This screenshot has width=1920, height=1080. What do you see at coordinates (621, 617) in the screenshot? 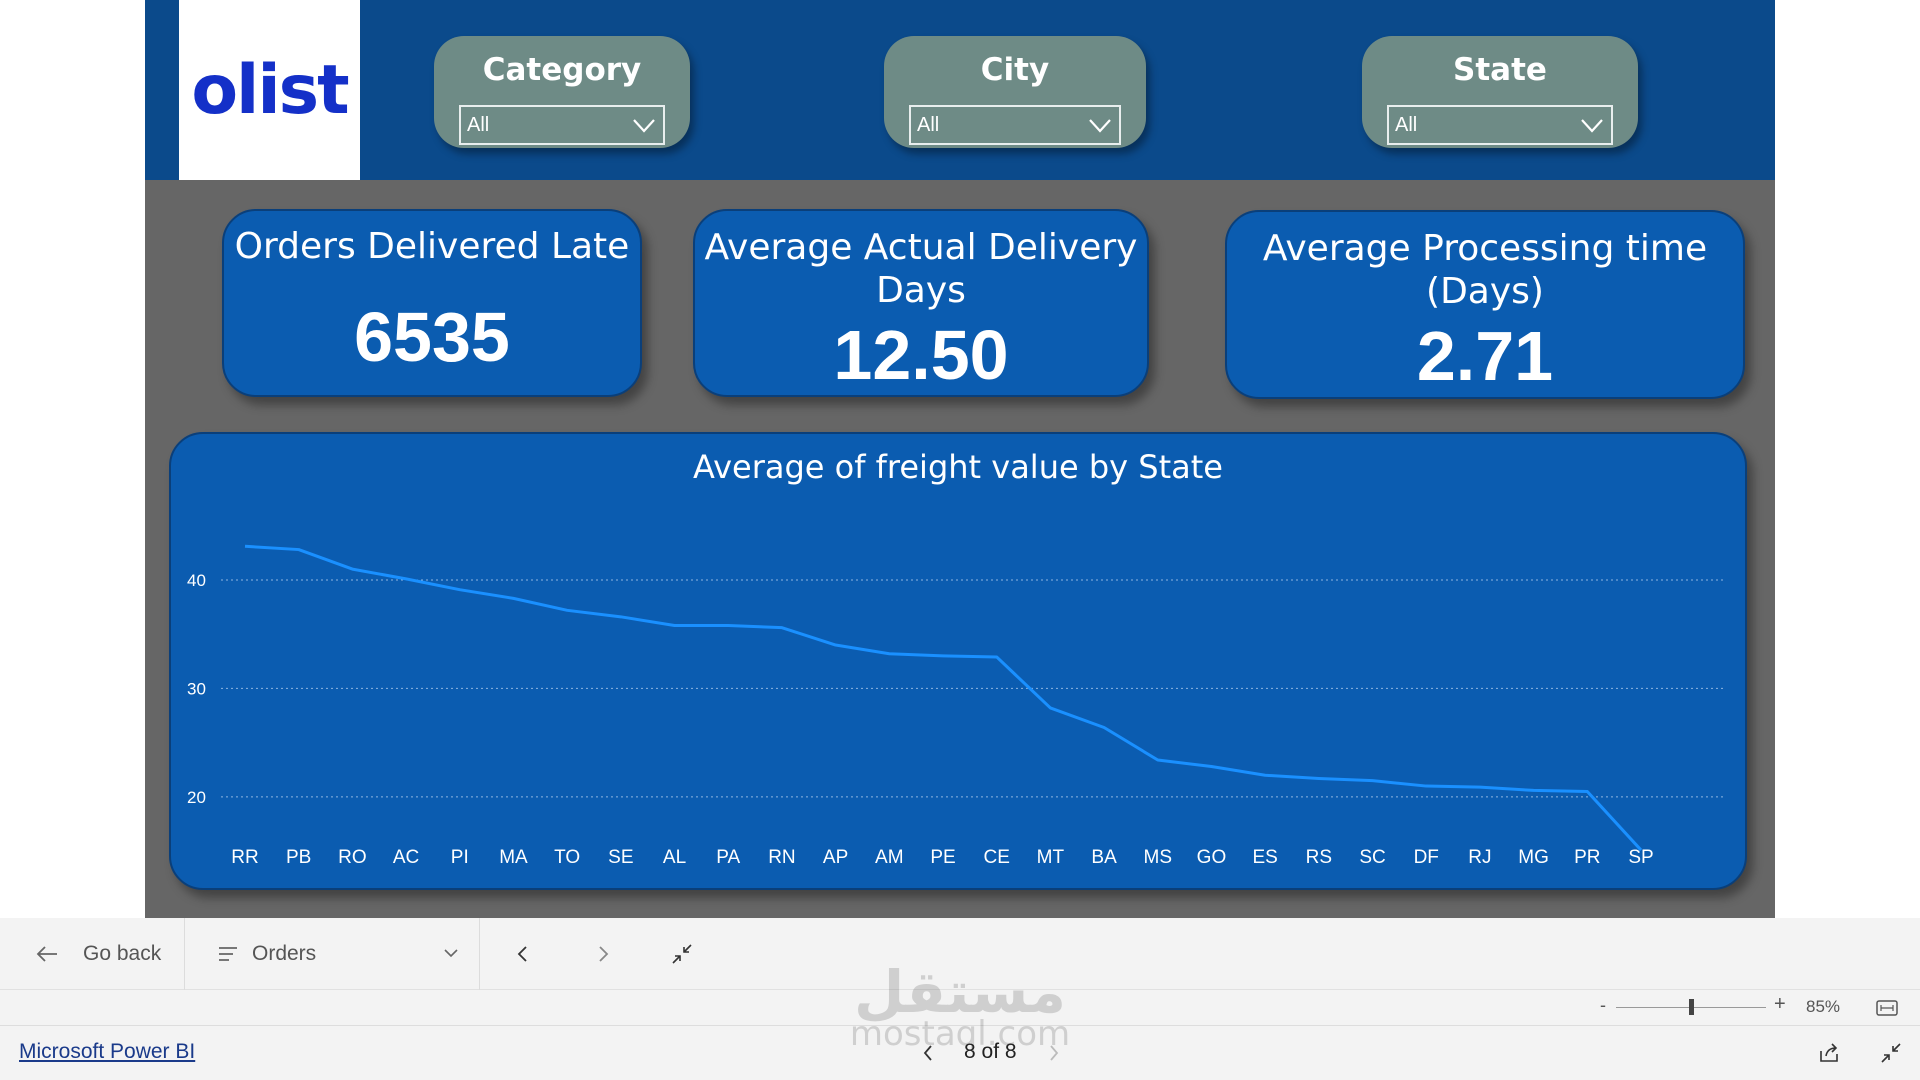
I see `data-point-se` at bounding box center [621, 617].